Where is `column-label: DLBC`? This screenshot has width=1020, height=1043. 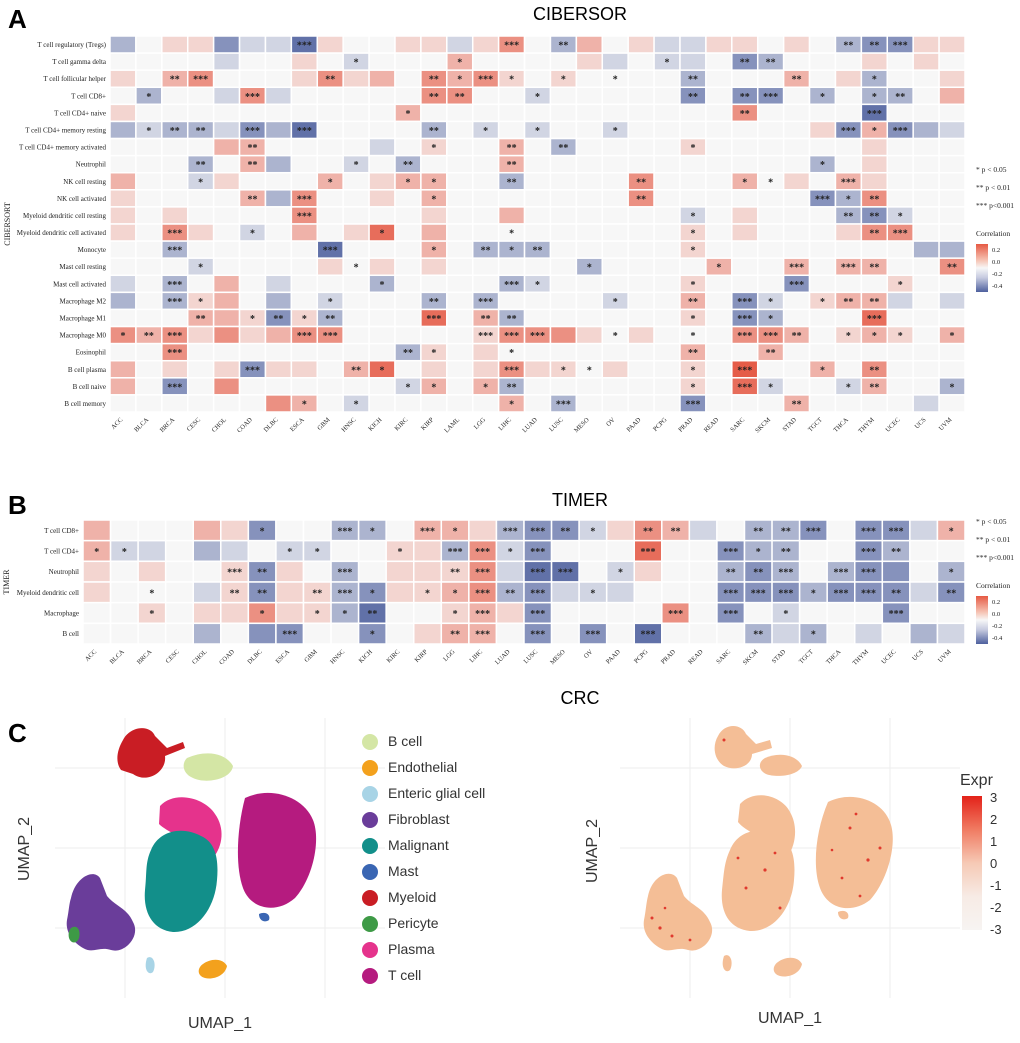
column-label: DLBC is located at coordinates (254, 656).